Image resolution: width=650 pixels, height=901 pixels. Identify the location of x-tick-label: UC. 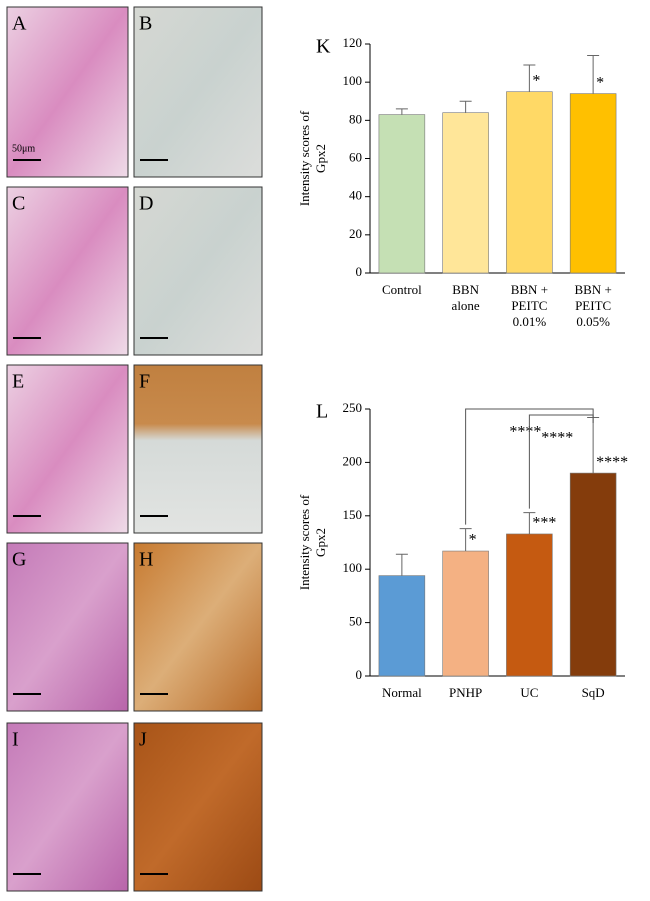
(529, 692).